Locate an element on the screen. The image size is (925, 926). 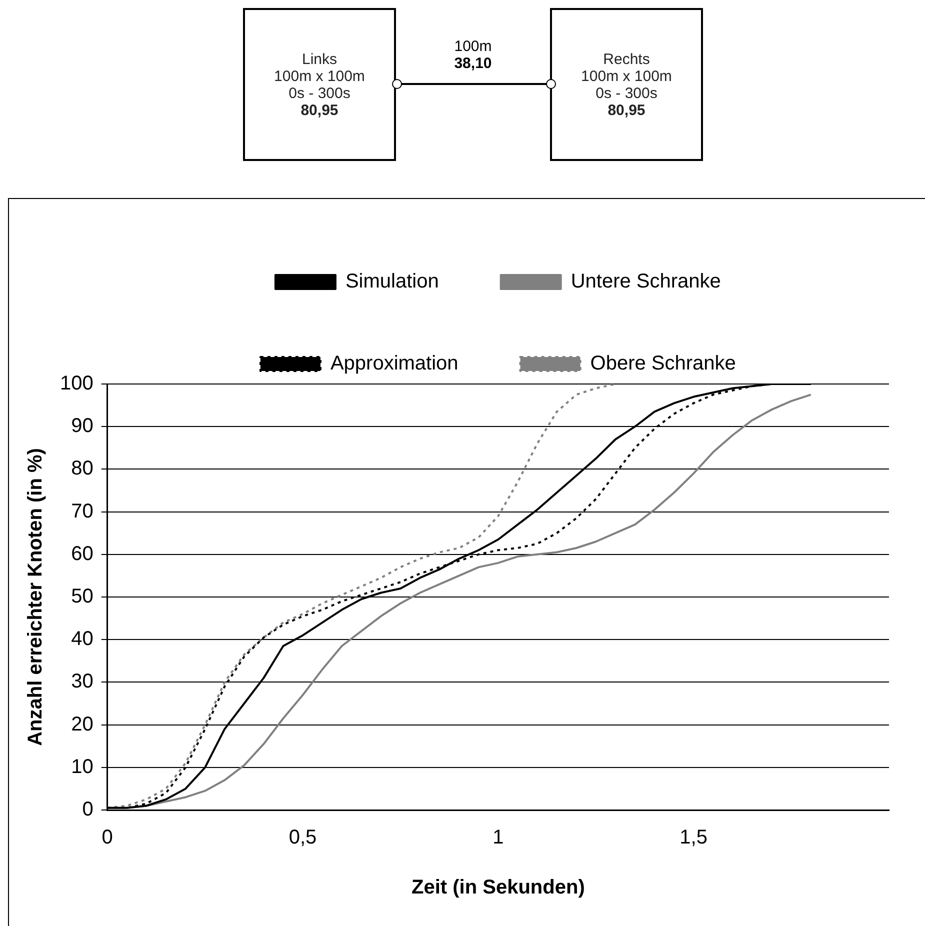
y-tick-label: 60 is located at coordinates (82, 553).